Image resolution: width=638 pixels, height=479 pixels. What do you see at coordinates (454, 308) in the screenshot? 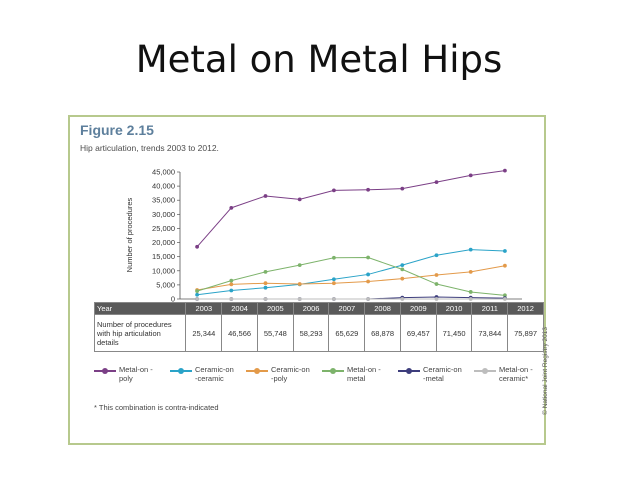
I see `year-cell: 2010` at bounding box center [454, 308].